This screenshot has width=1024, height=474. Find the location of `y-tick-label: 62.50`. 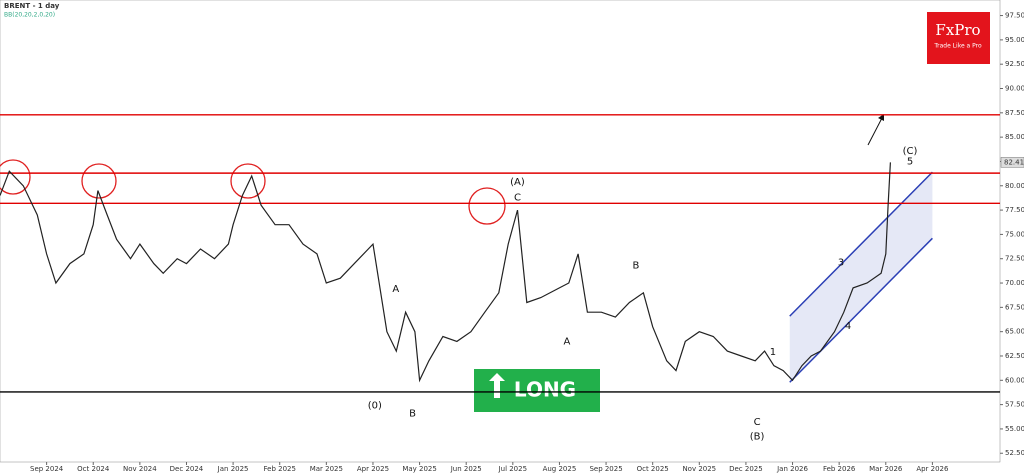

y-tick-label: 62.50 is located at coordinates (1014, 356).